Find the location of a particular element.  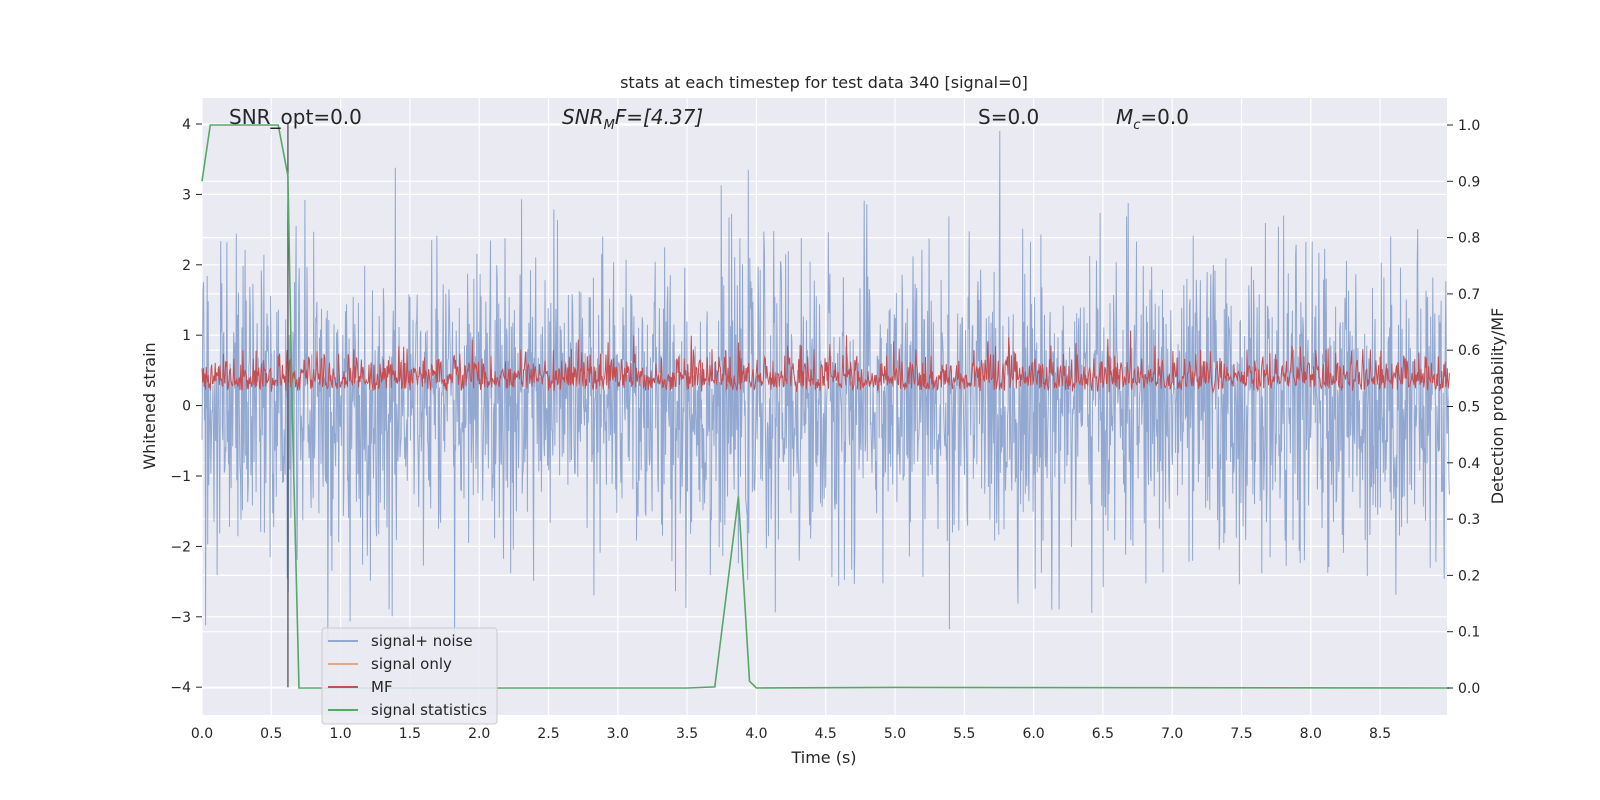

legend-box is located at coordinates (409, 676).